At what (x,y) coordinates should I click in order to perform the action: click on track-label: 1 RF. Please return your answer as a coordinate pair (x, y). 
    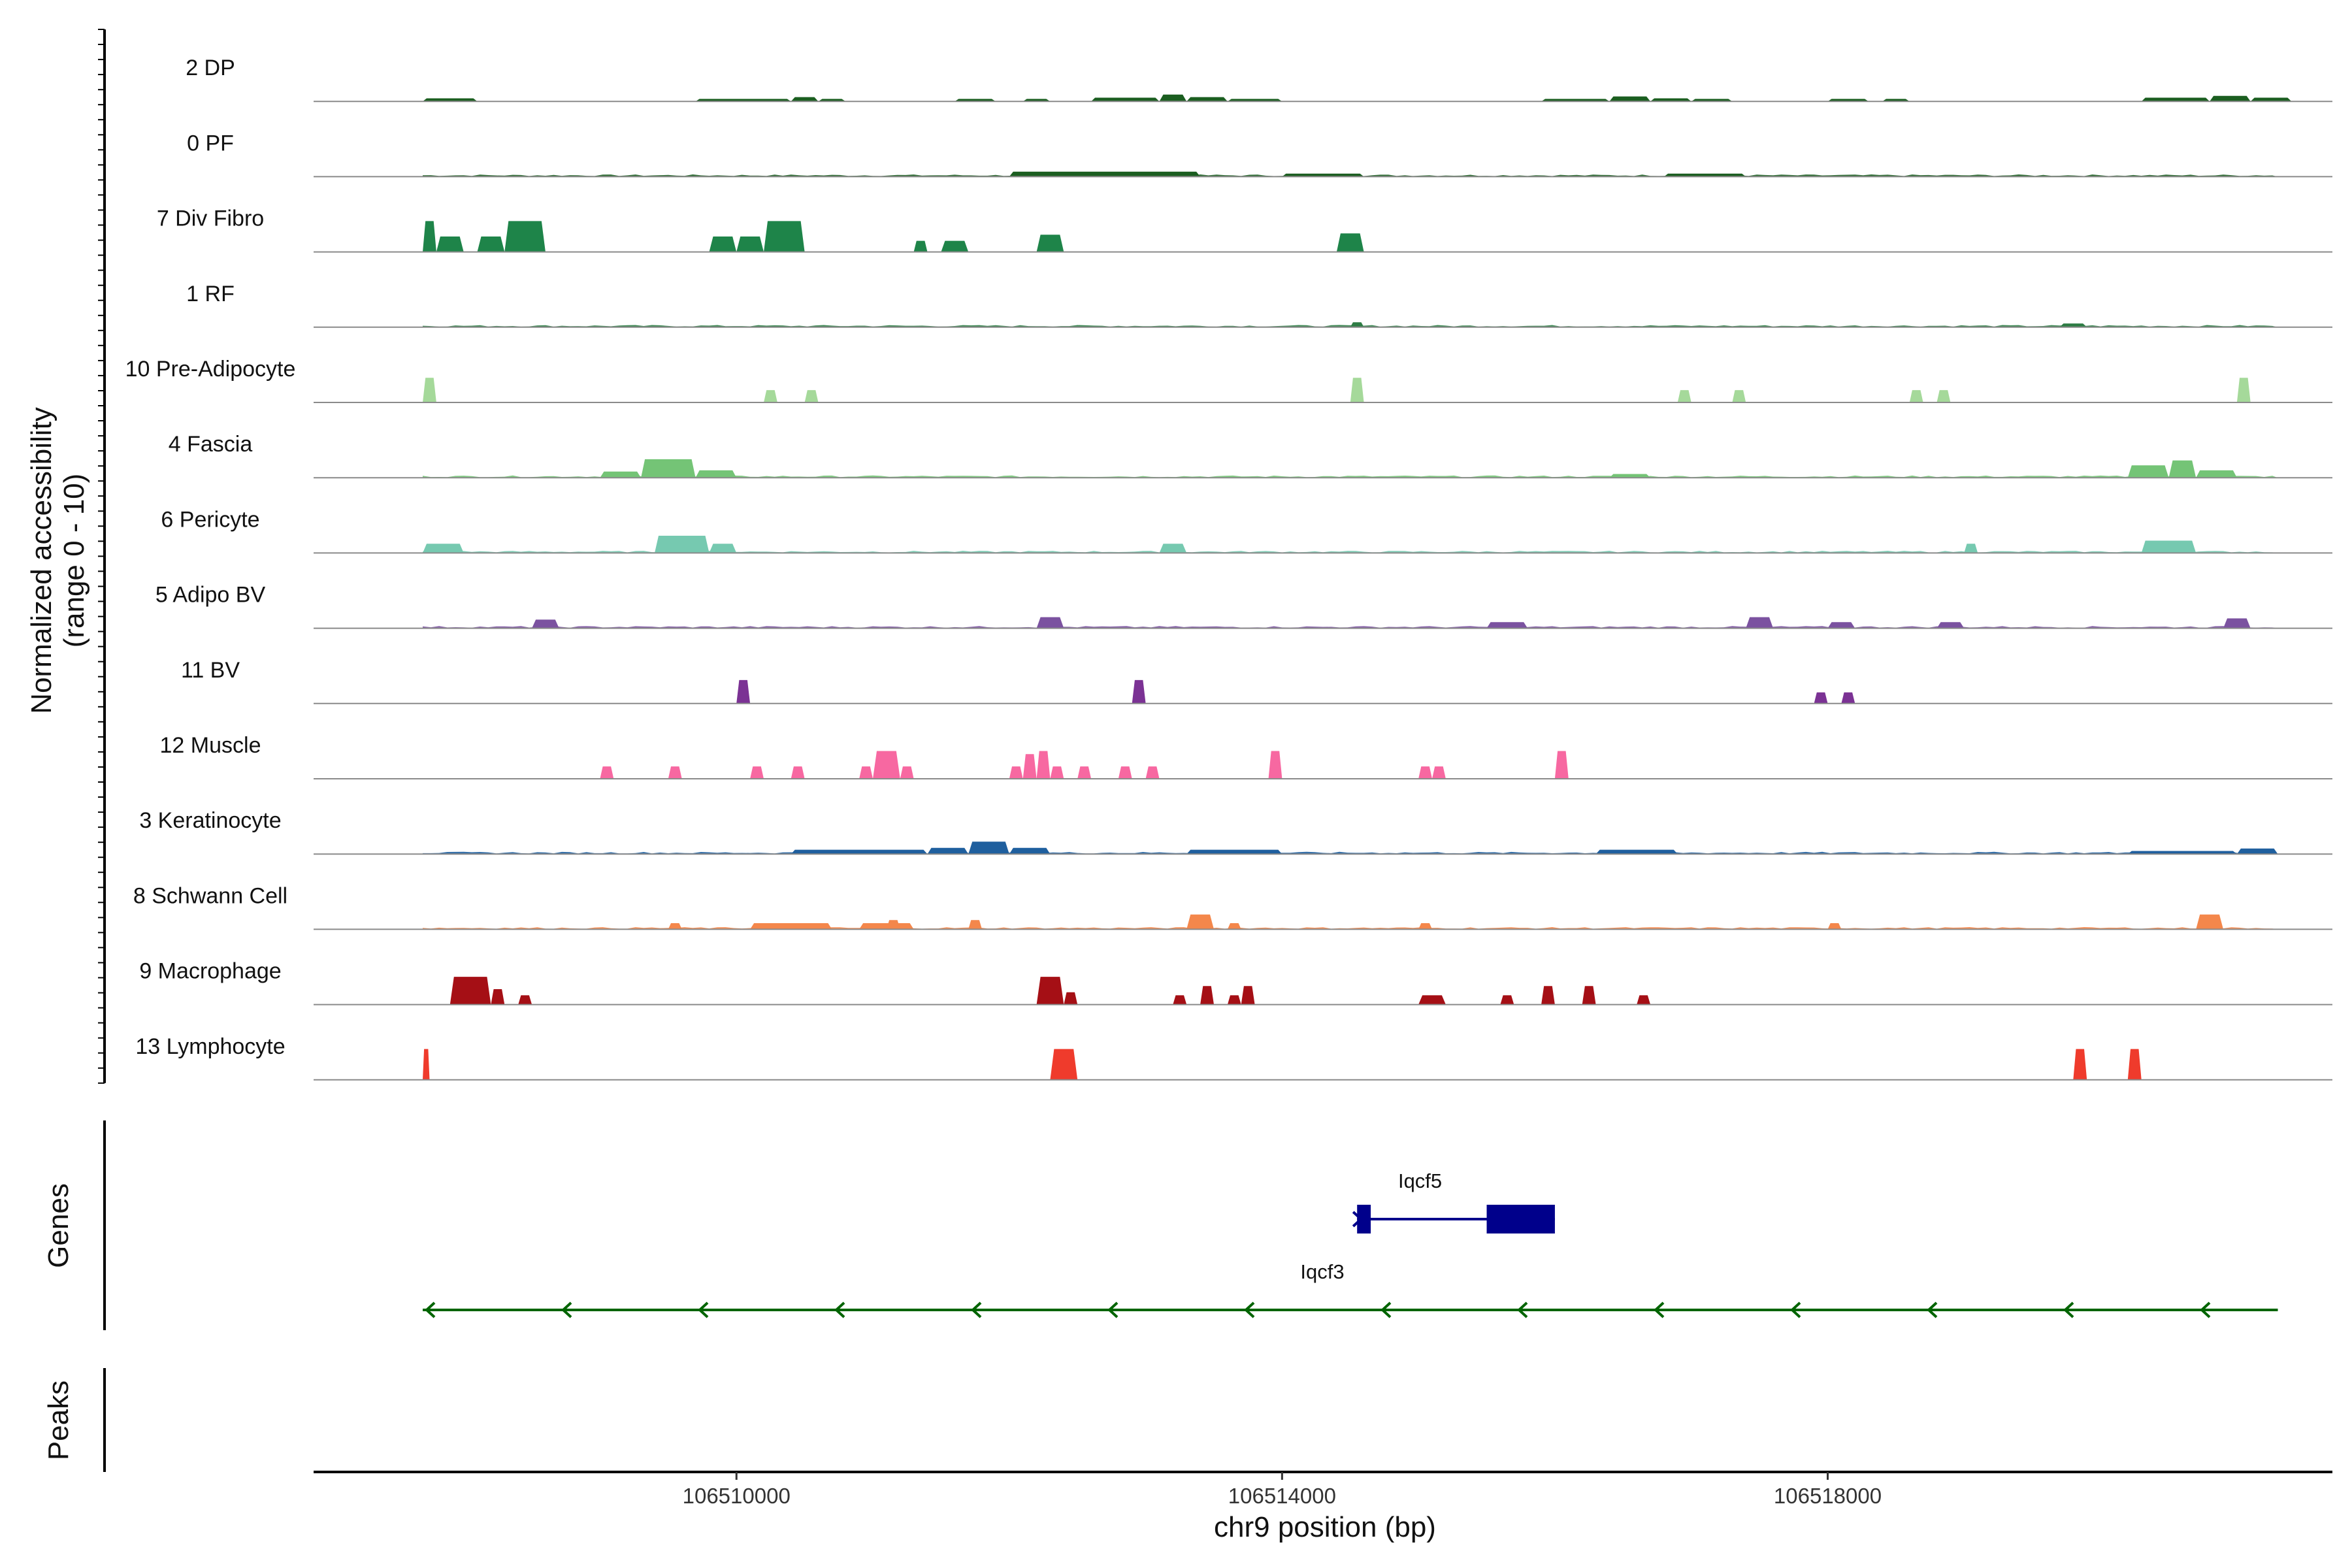
    Looking at the image, I should click on (210, 294).